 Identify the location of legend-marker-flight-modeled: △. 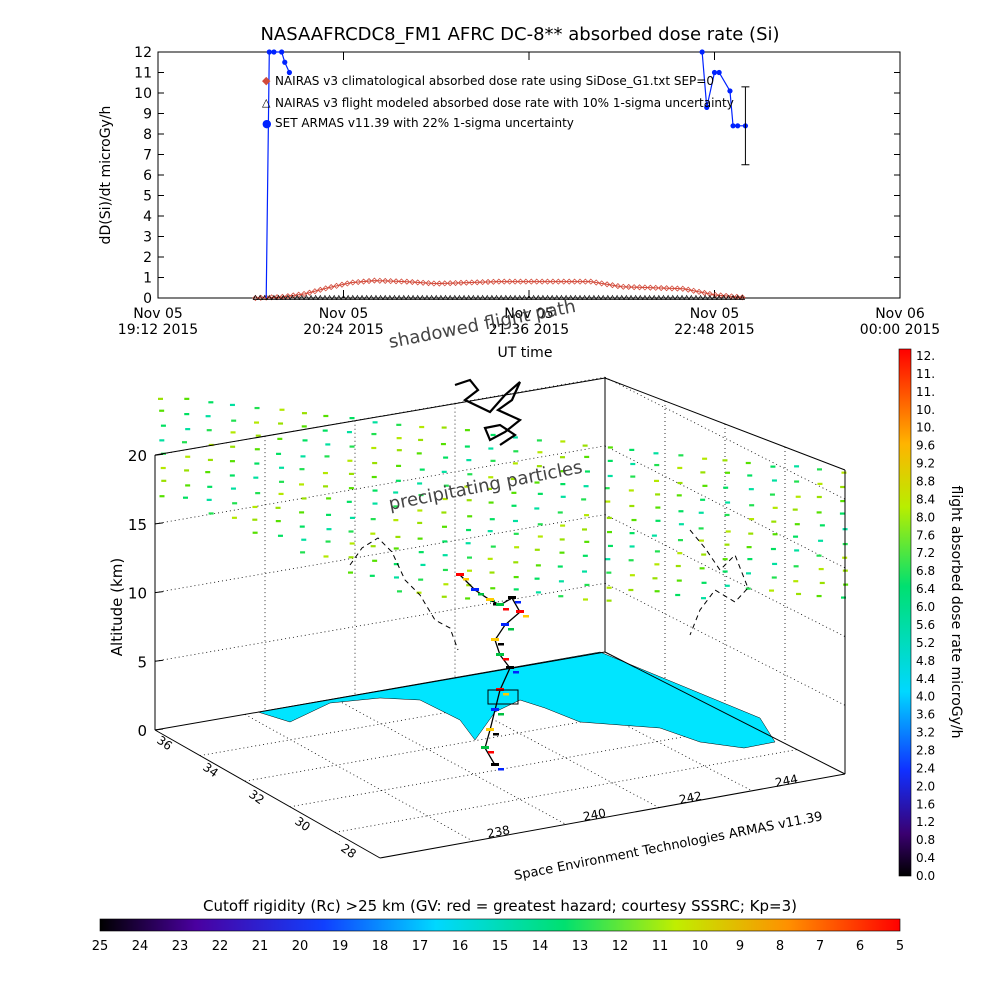
(266, 102).